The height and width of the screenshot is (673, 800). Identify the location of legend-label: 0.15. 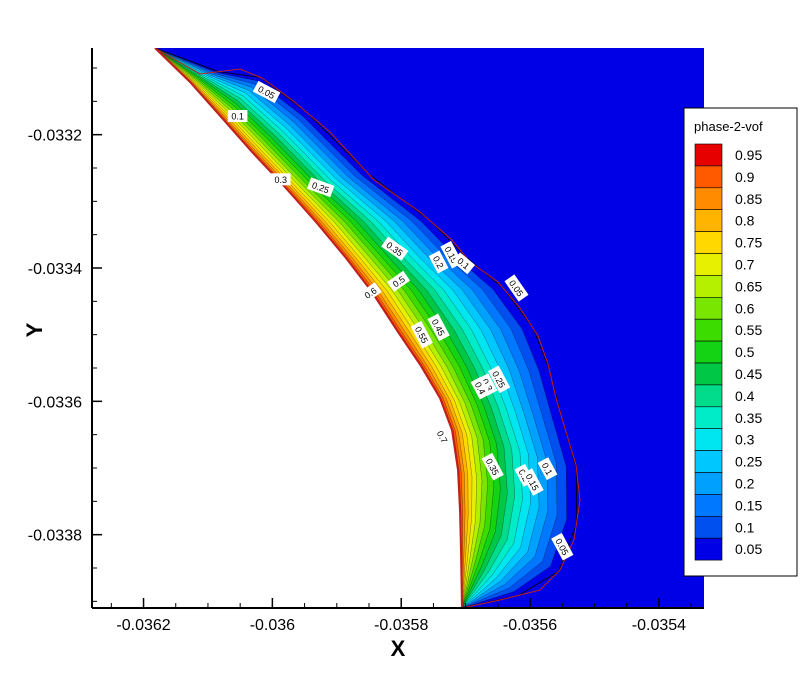
(748, 505).